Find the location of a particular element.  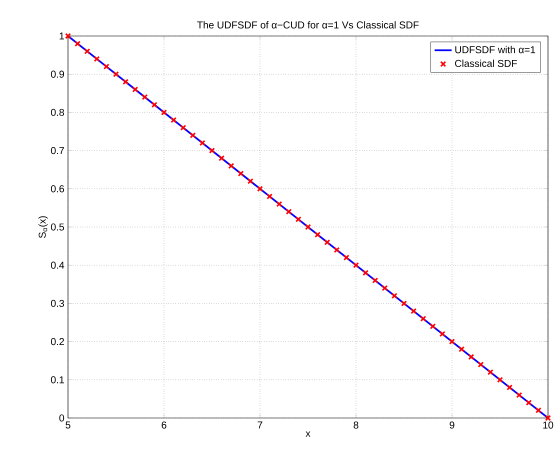

chart-title: The UDFSDF of α−CUD for α=1 Vs Classical SDF is located at coordinates (308, 24).